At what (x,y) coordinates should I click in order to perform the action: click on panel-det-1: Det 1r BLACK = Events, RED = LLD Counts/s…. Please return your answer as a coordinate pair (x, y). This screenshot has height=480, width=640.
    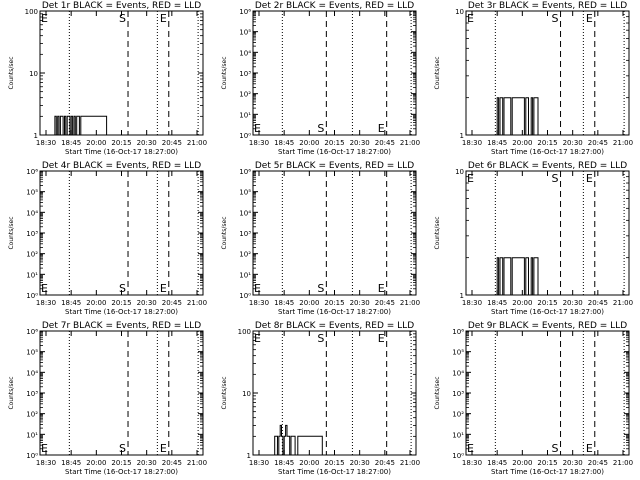
    Looking at the image, I should click on (107, 78).